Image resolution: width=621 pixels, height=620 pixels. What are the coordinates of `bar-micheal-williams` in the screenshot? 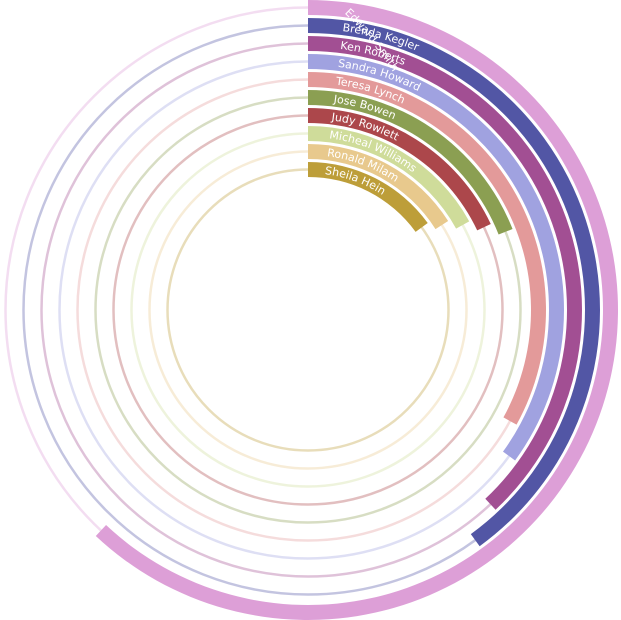 It's located at (389, 177).